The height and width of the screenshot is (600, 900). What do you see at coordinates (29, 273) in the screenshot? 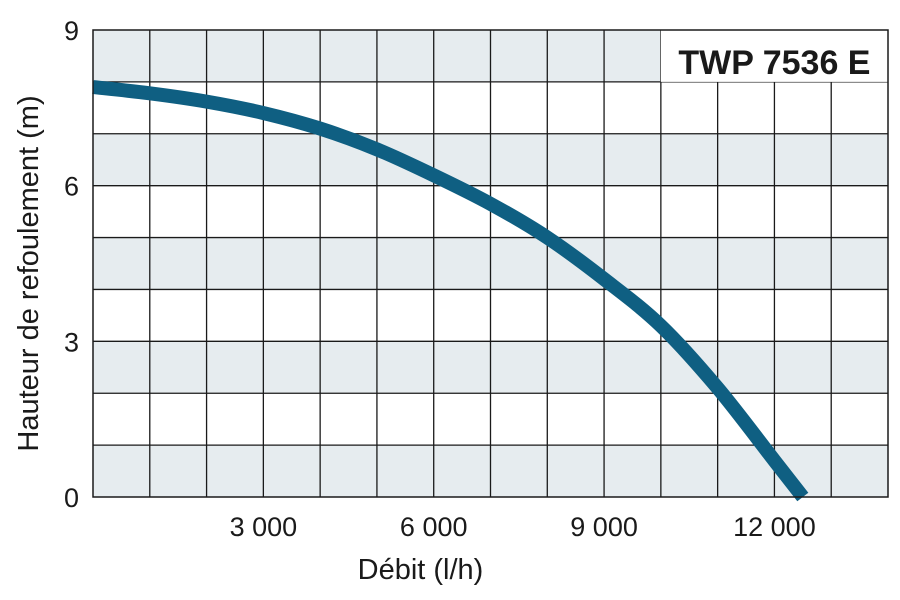
I see `y-axis-title: Hauteur de refoulement (m)` at bounding box center [29, 273].